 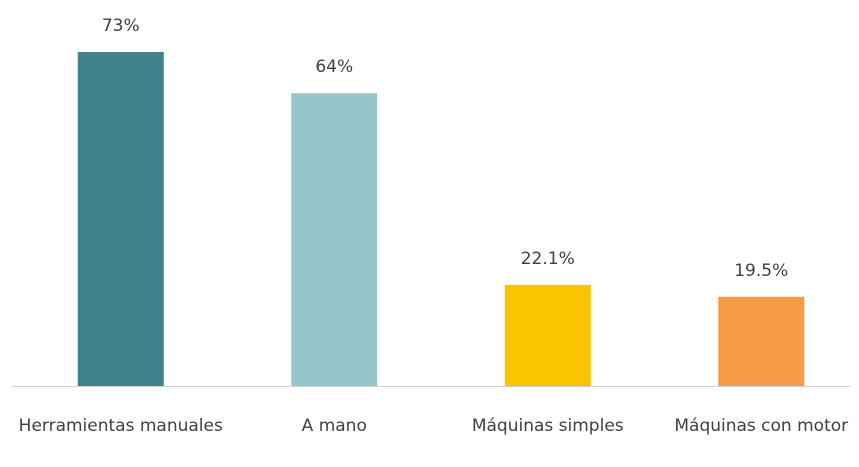 I want to click on value-label: 64%, so click(x=334, y=67).